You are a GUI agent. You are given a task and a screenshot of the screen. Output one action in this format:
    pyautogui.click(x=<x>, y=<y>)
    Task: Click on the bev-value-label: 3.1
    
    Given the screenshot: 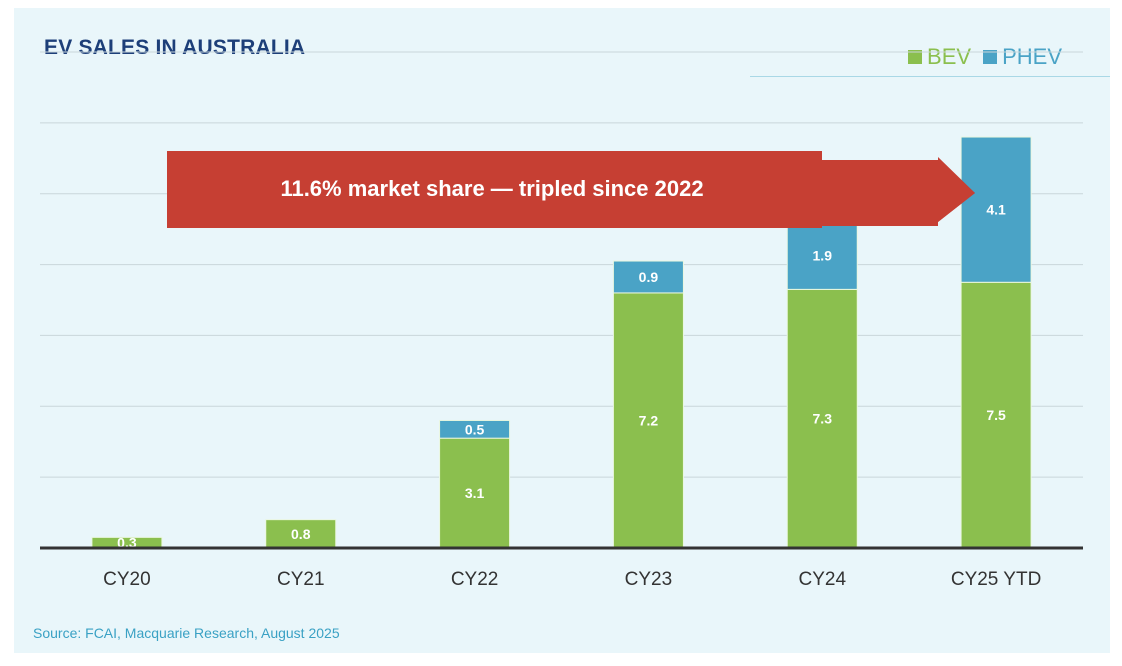 What is the action you would take?
    pyautogui.click(x=475, y=493)
    